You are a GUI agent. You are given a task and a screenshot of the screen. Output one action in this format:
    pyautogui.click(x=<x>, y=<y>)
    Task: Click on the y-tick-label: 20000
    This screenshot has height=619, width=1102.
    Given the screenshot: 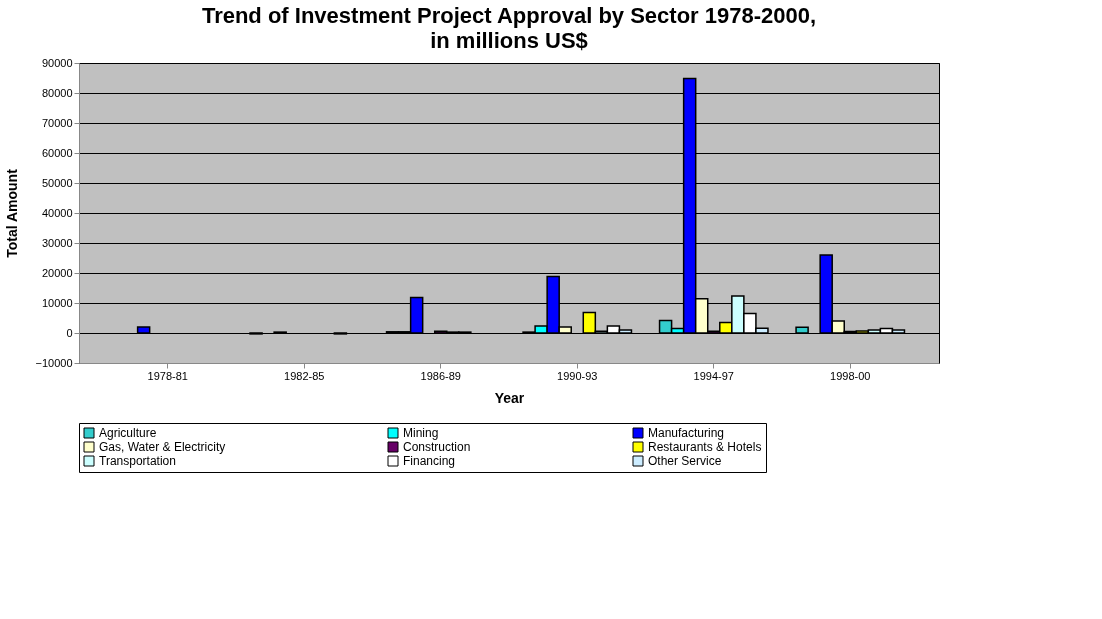 What is the action you would take?
    pyautogui.click(x=57, y=272)
    